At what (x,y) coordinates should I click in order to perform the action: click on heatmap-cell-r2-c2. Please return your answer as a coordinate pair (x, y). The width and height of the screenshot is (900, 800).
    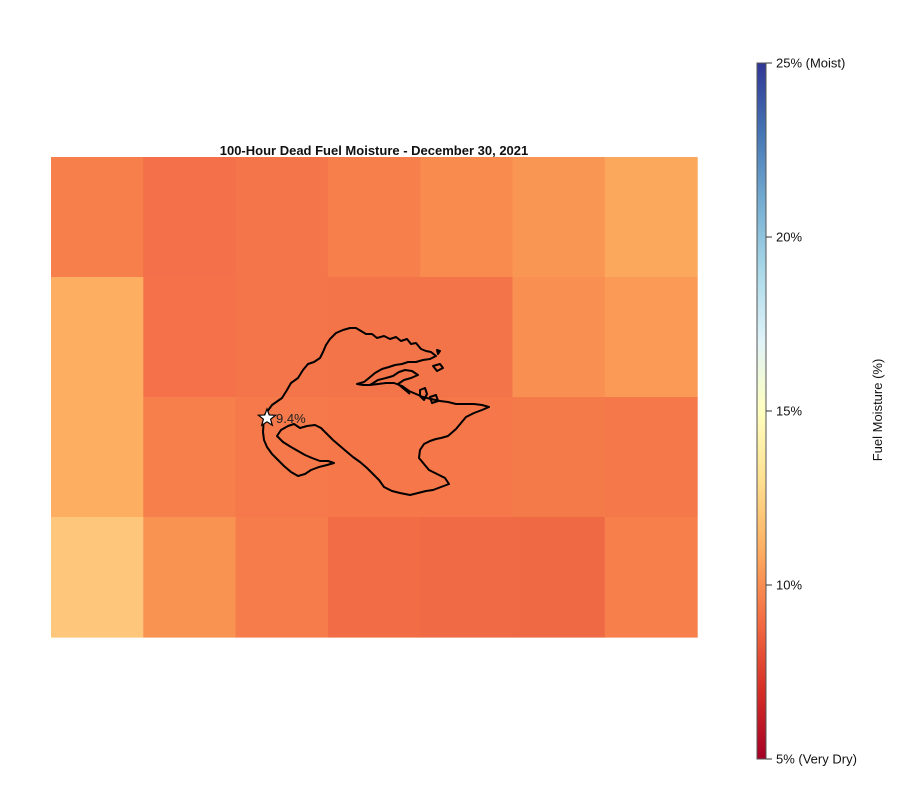
    Looking at the image, I should click on (282, 457).